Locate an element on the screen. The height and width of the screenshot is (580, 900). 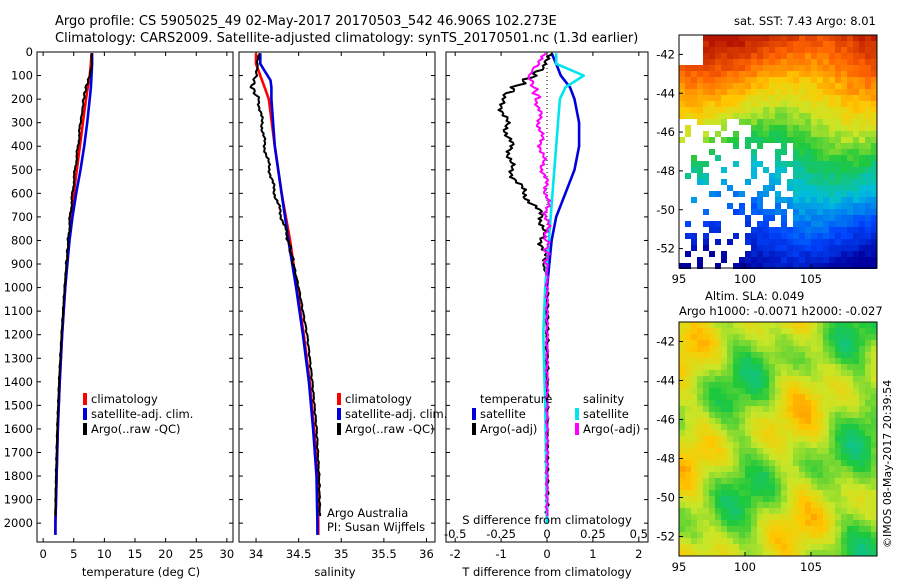
sst-map: 95 100 105-42-44-46-48-50-52 is located at coordinates (767, 160).